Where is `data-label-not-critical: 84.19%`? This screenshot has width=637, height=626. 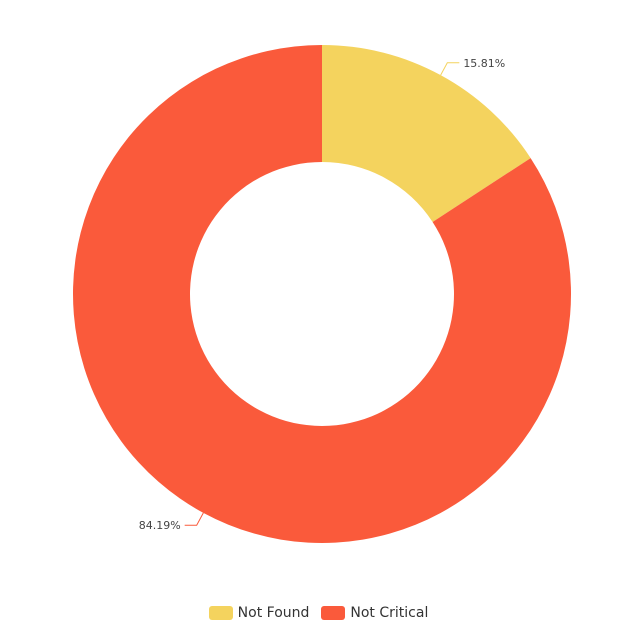 data-label-not-critical: 84.19% is located at coordinates (160, 525).